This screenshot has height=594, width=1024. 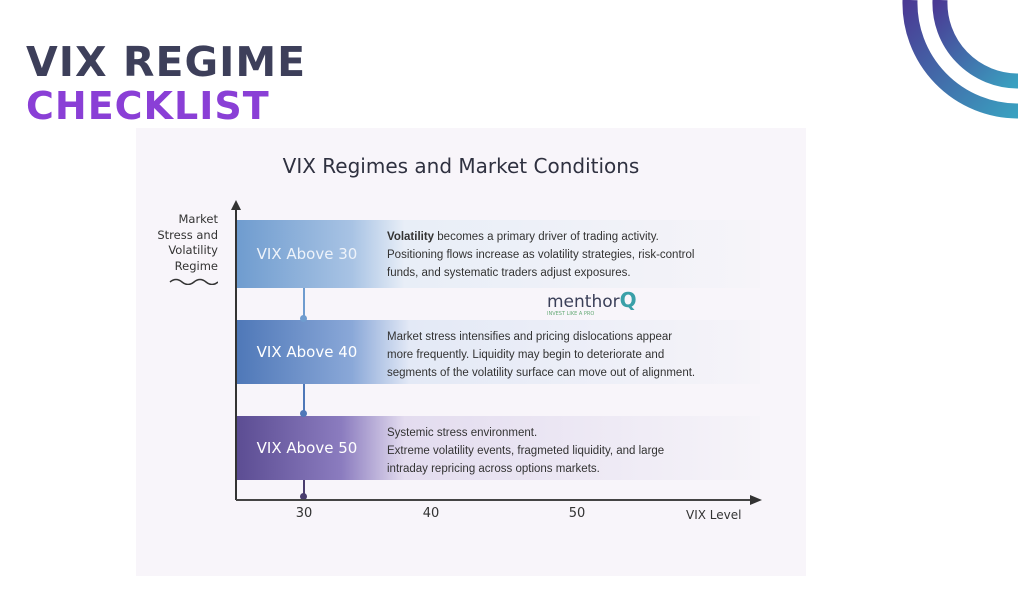 I want to click on logo-text: menthor, so click(x=583, y=302).